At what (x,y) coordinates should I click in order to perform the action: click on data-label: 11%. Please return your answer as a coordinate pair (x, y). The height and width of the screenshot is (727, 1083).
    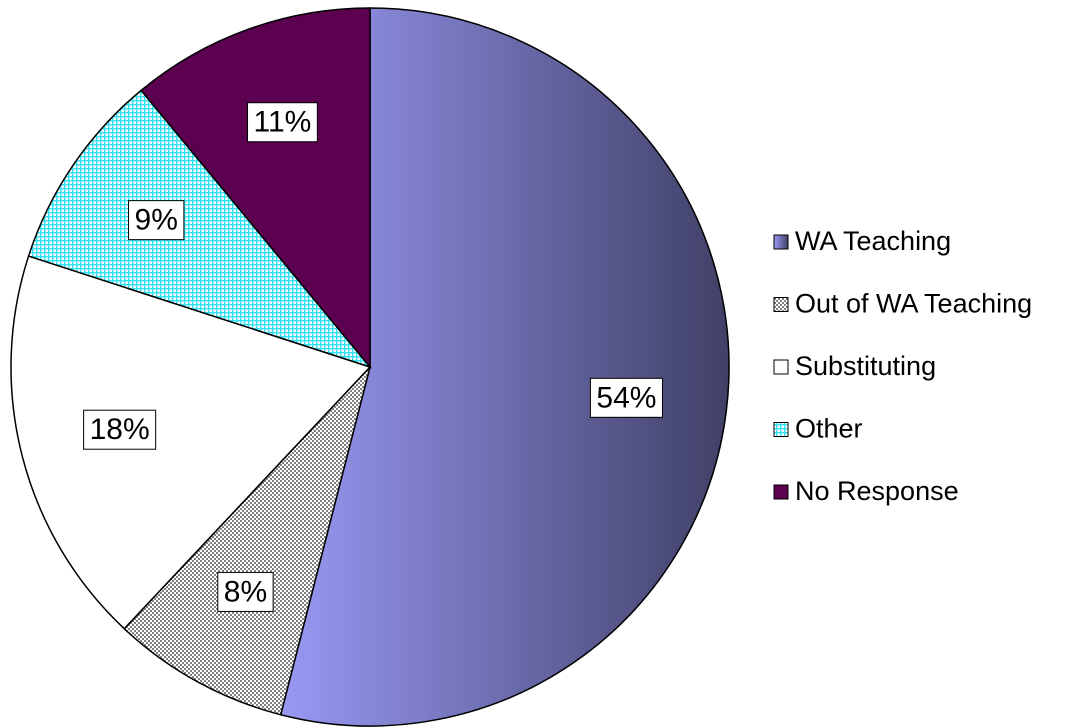
    Looking at the image, I should click on (283, 122).